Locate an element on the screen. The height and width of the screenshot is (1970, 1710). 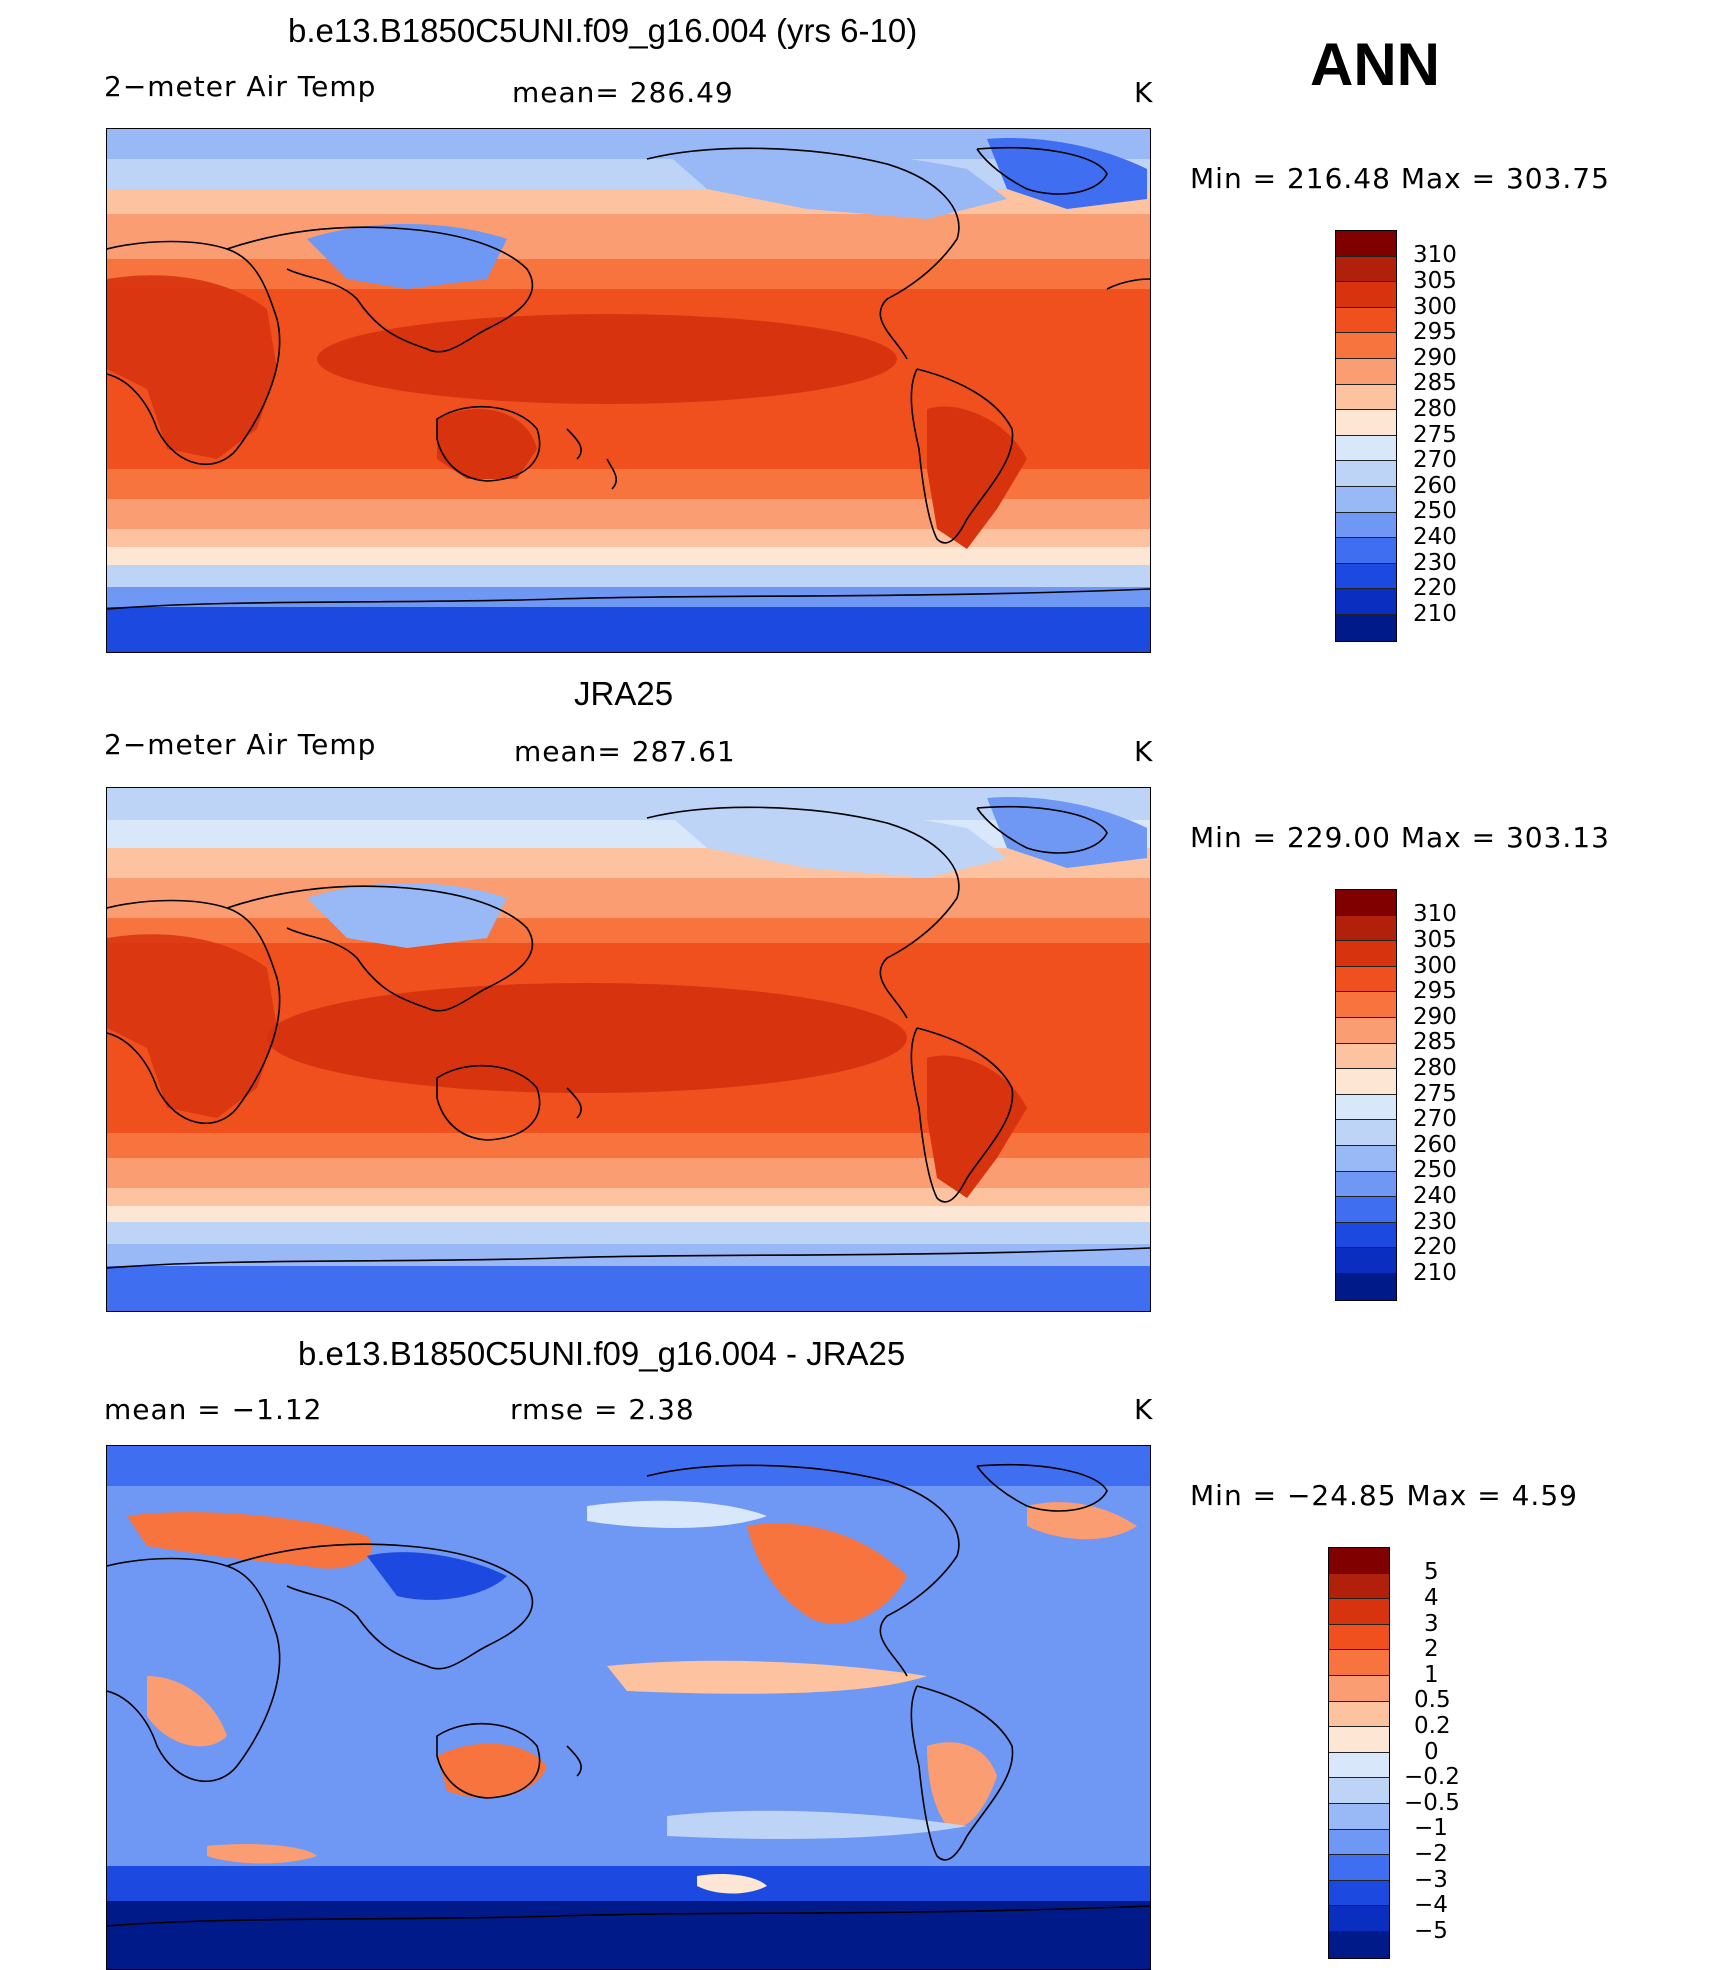
panel3-unit-label: K is located at coordinates (1144, 1409).